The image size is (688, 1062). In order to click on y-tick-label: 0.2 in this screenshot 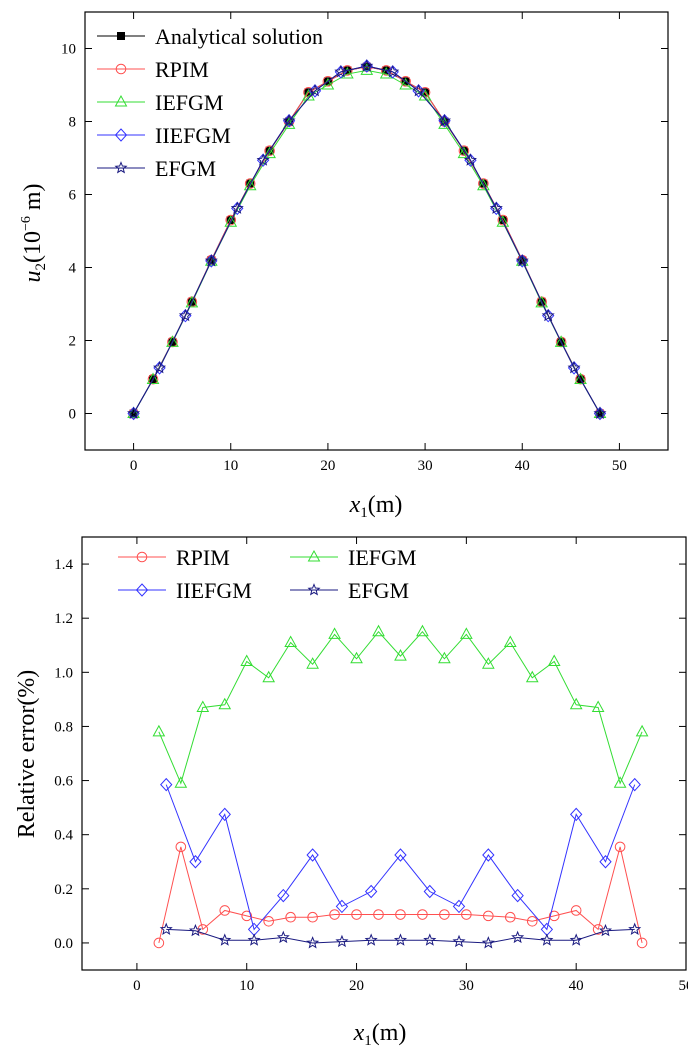, I will do `click(63, 890)`.